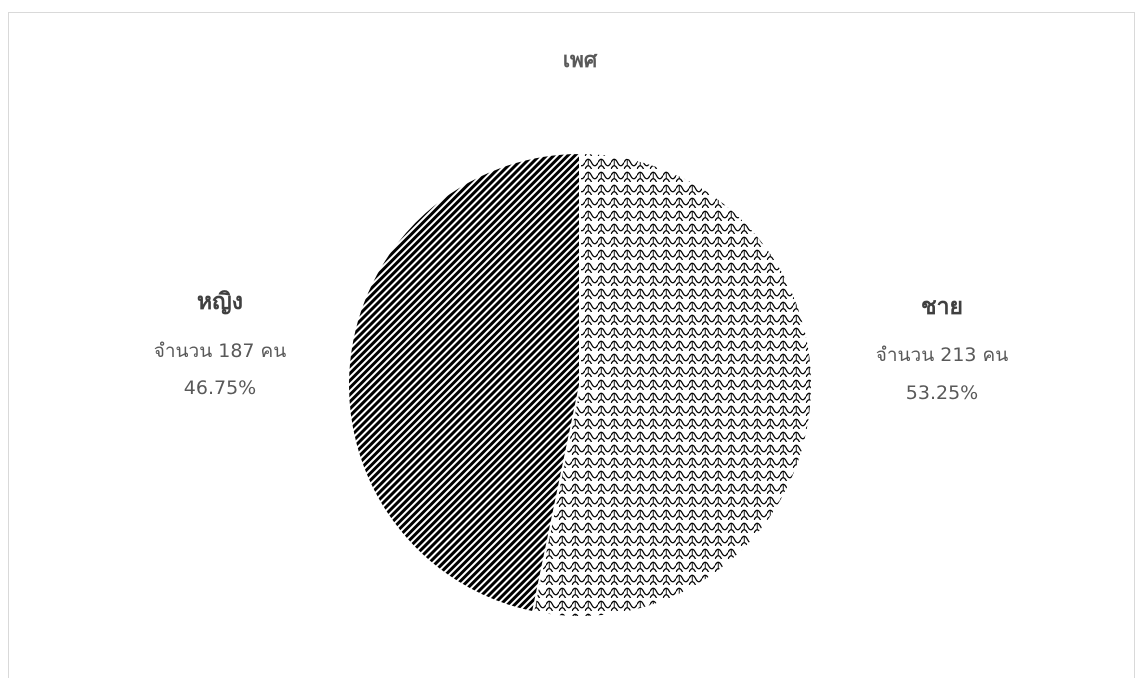 This screenshot has width=1147, height=678. What do you see at coordinates (942, 355) in the screenshot?
I see `data-label-male-count: จำนวน 213 คน` at bounding box center [942, 355].